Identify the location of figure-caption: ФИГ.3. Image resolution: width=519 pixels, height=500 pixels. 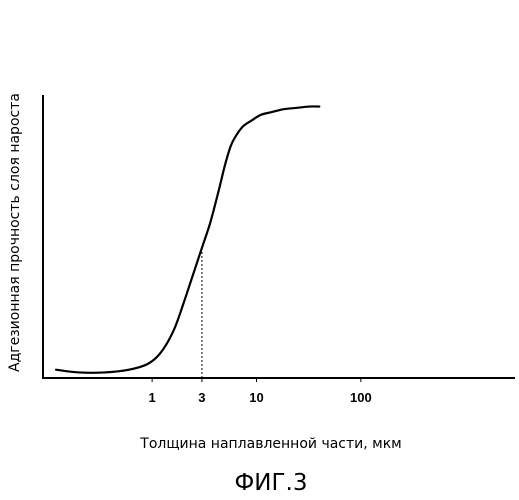
(271, 483).